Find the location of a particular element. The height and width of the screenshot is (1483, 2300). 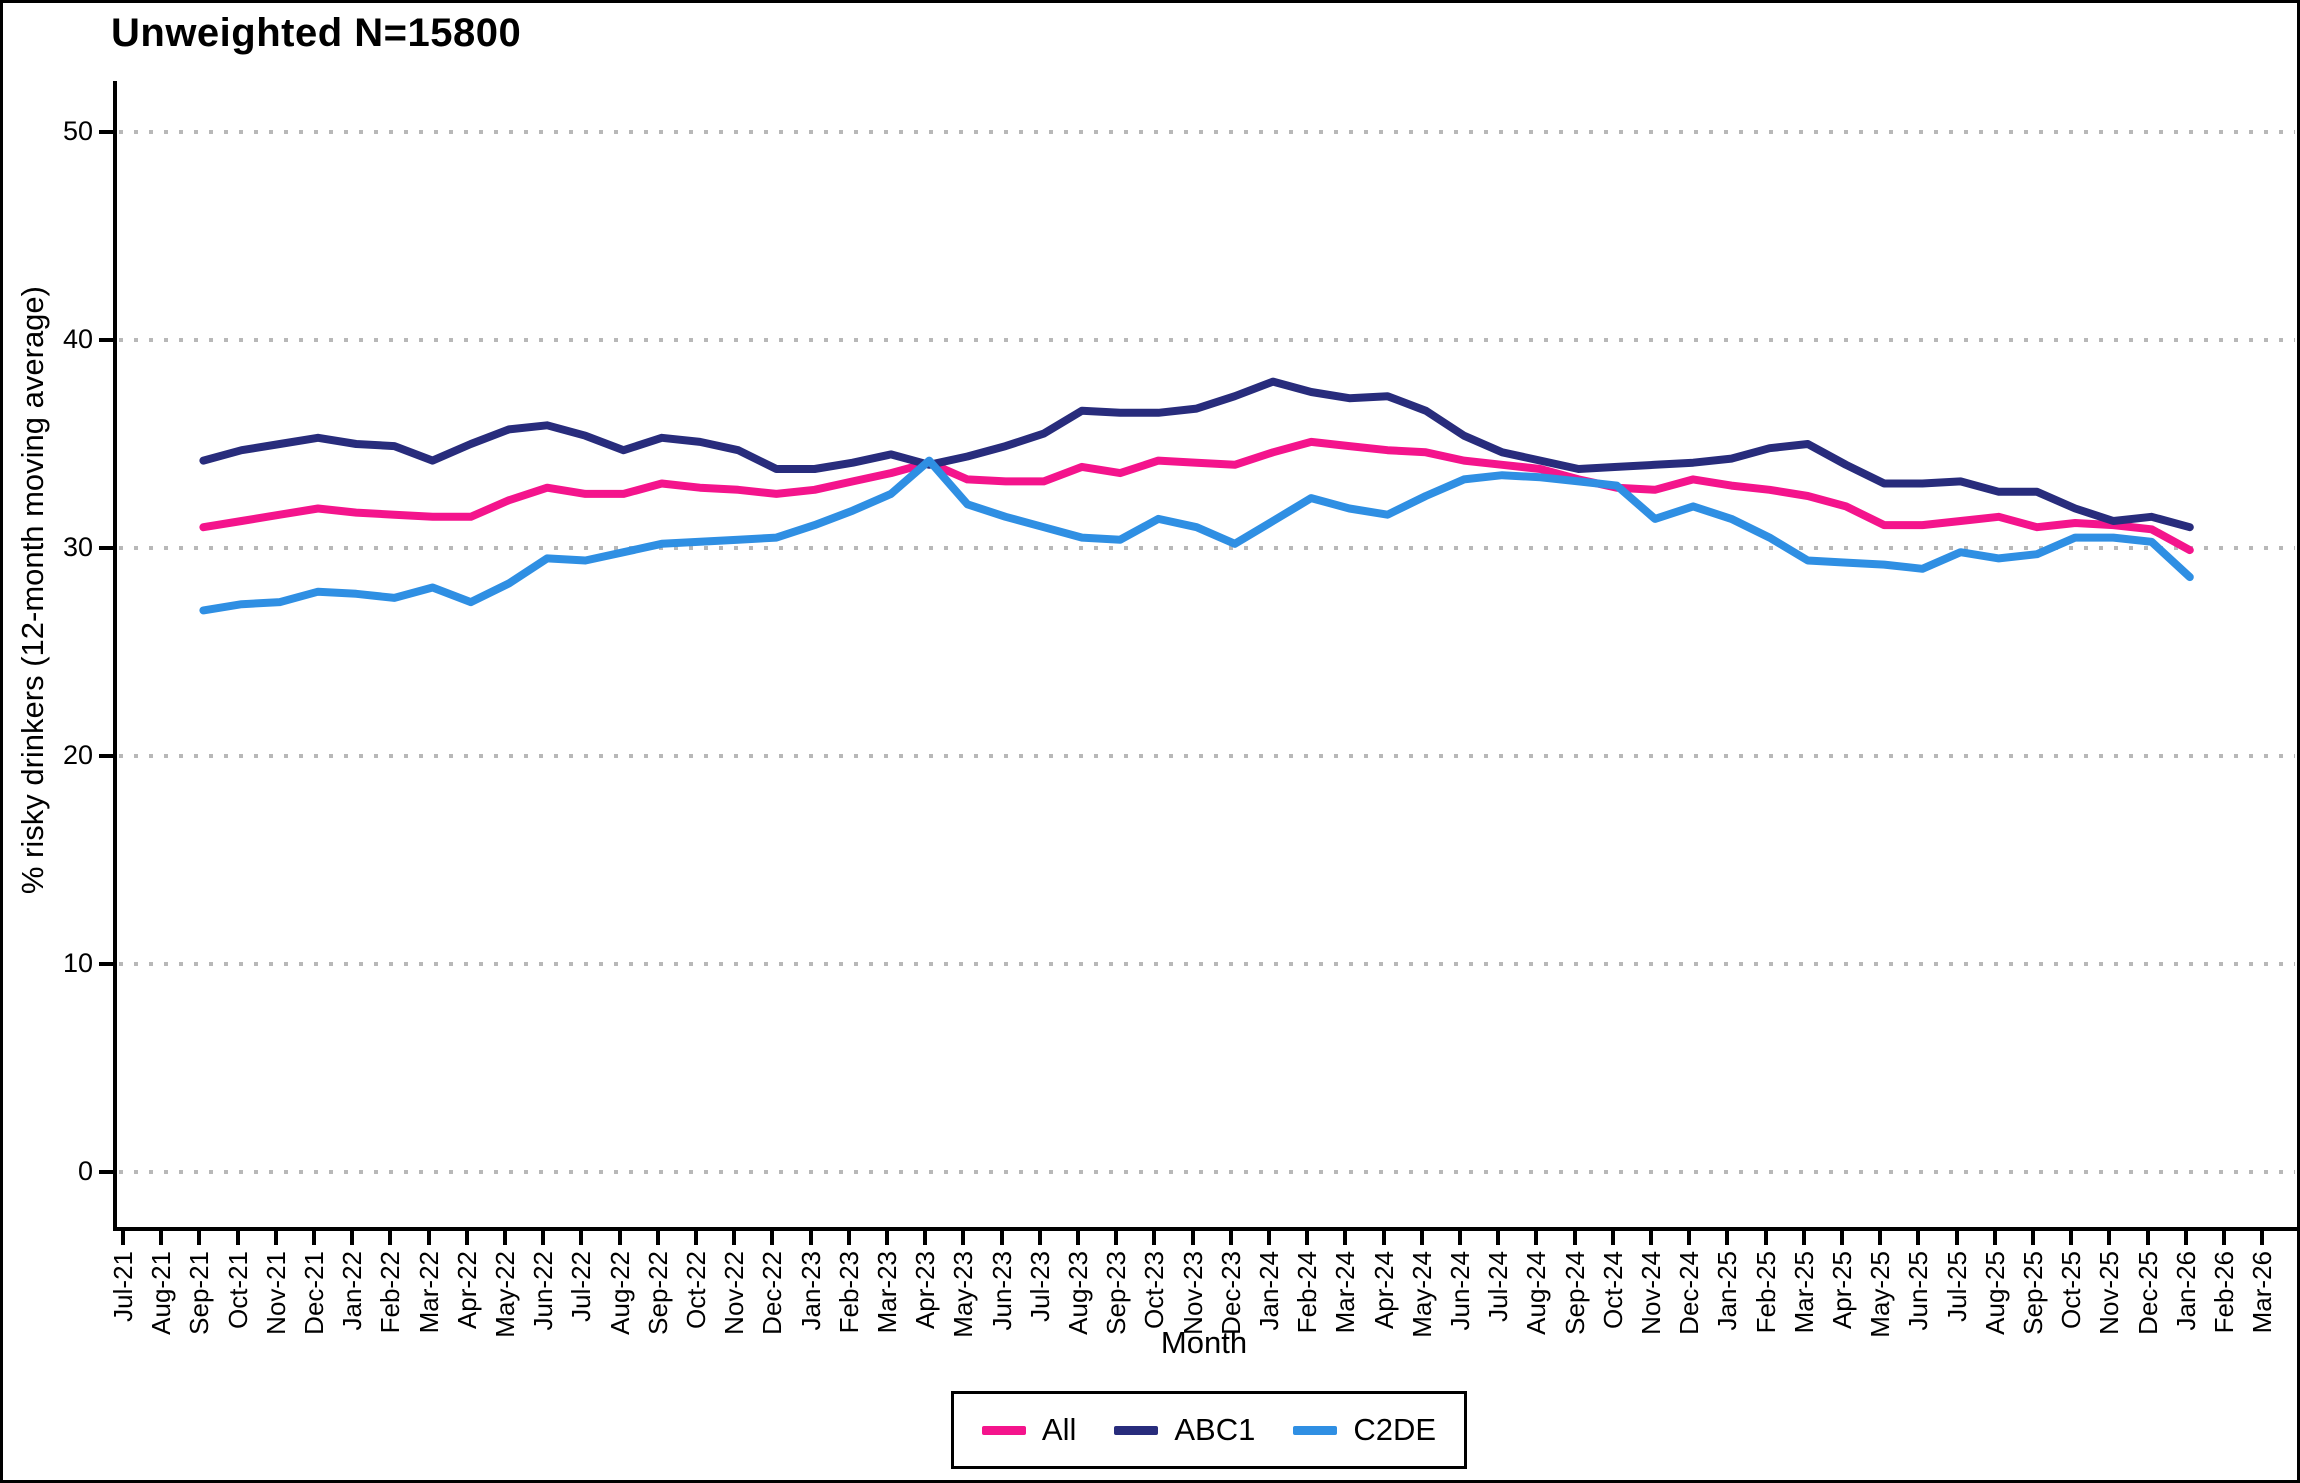

x-tick-label: Jul-21 is located at coordinates (123, 1286).